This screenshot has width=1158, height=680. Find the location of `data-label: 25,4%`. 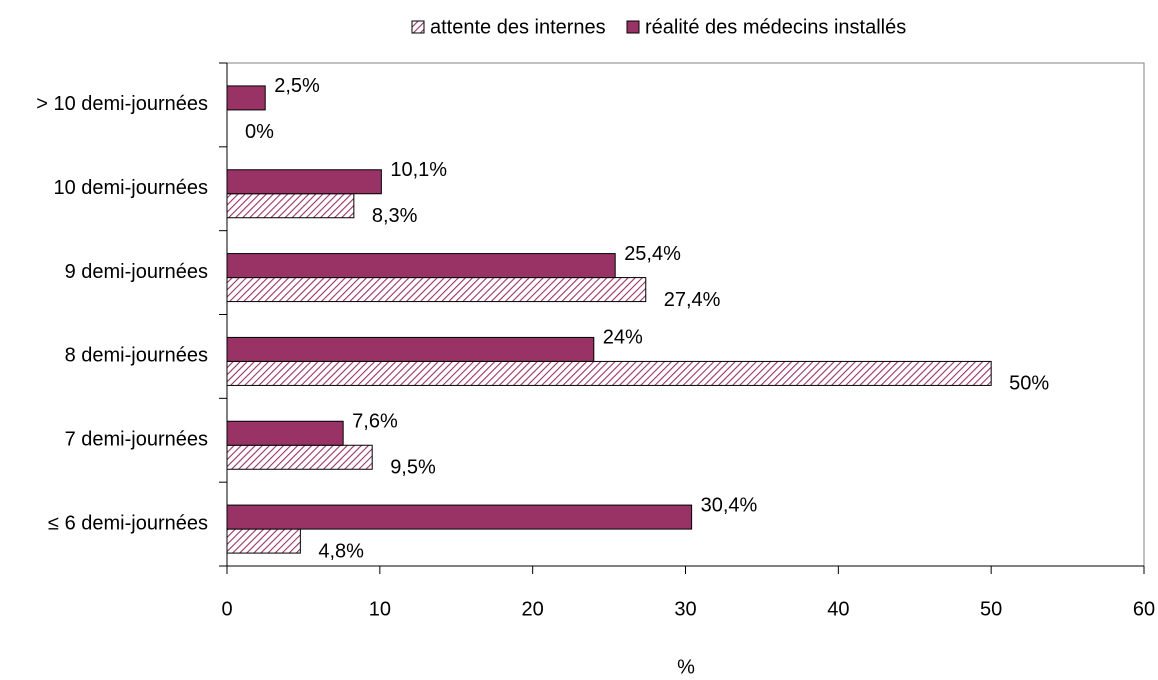

data-label: 25,4% is located at coordinates (652, 254).